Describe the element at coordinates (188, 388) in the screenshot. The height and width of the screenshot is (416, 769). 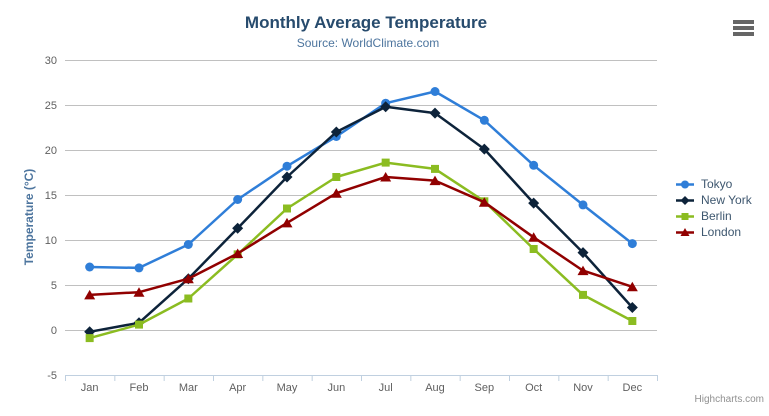
I see `x-tick-label: Mar` at that location.